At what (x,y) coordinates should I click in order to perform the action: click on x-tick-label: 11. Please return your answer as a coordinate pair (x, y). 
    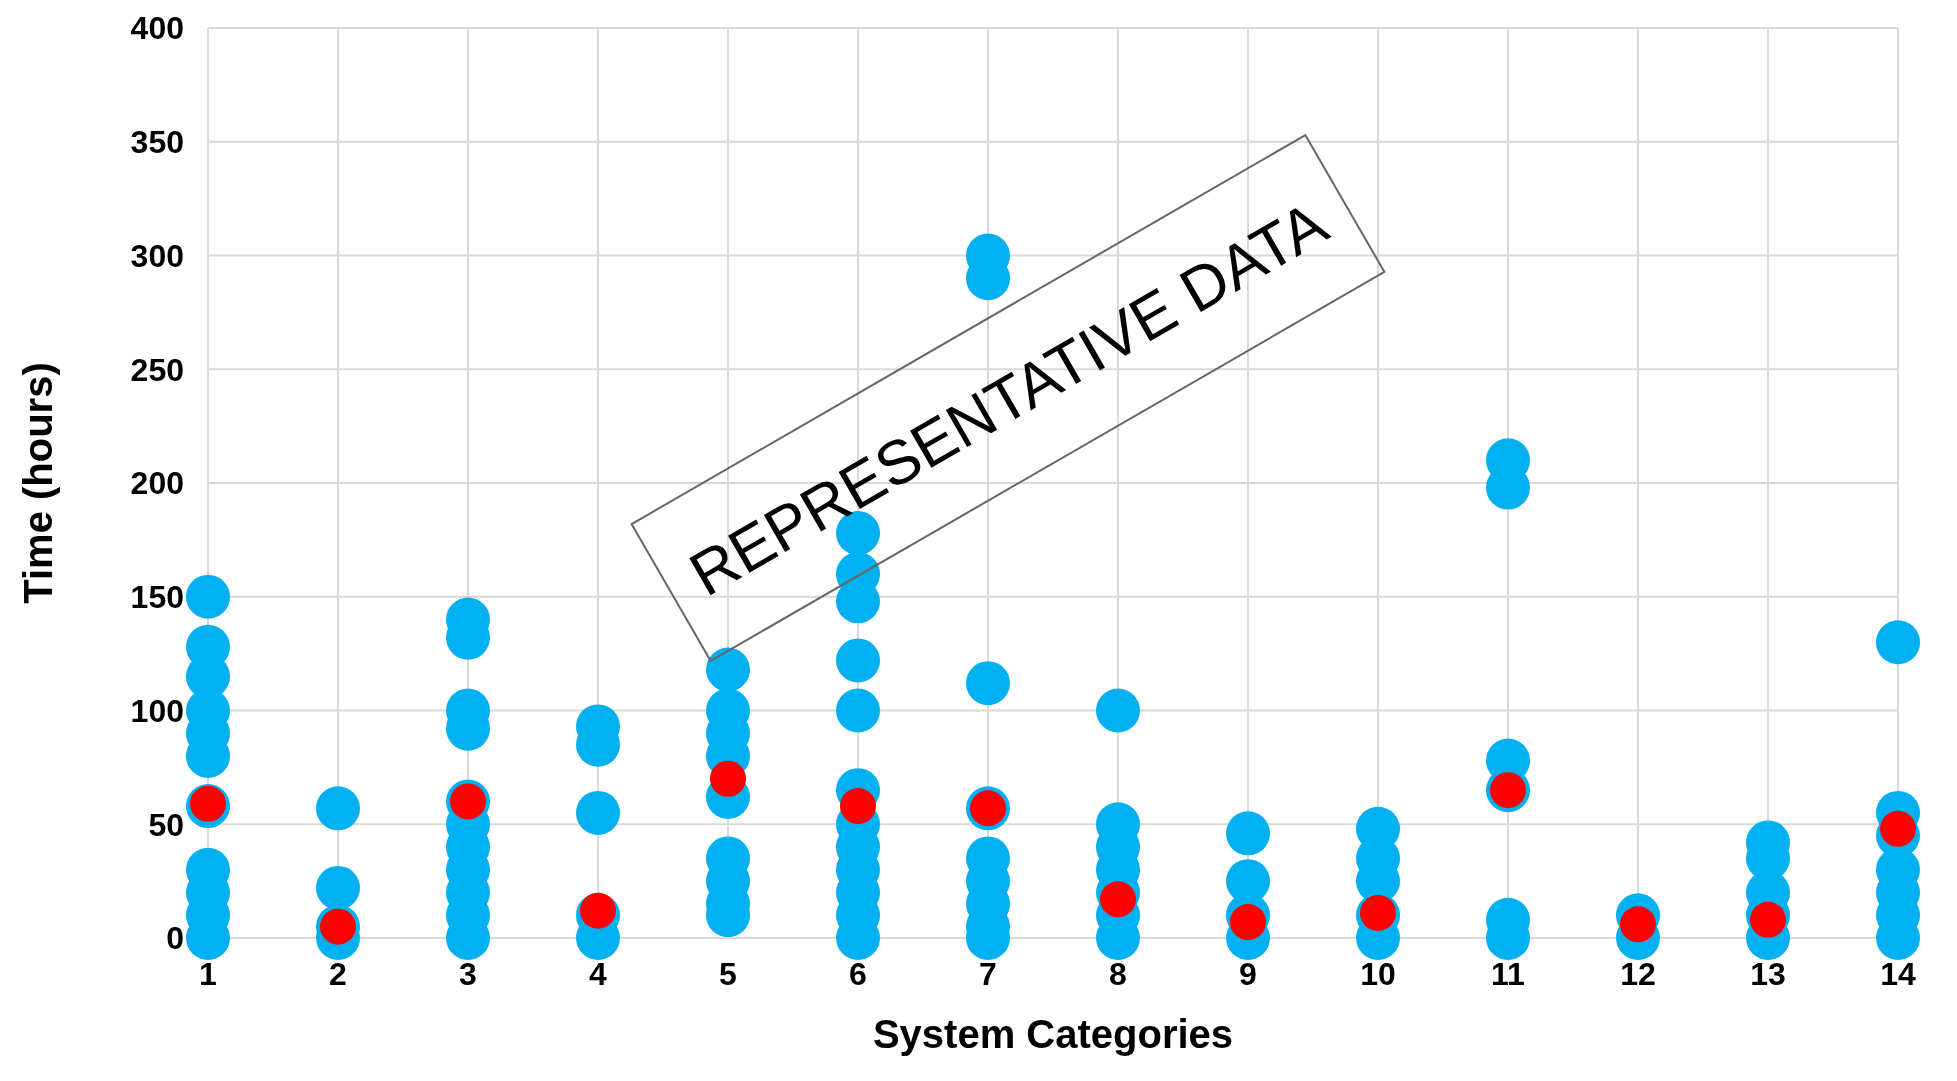
    Looking at the image, I should click on (1508, 973).